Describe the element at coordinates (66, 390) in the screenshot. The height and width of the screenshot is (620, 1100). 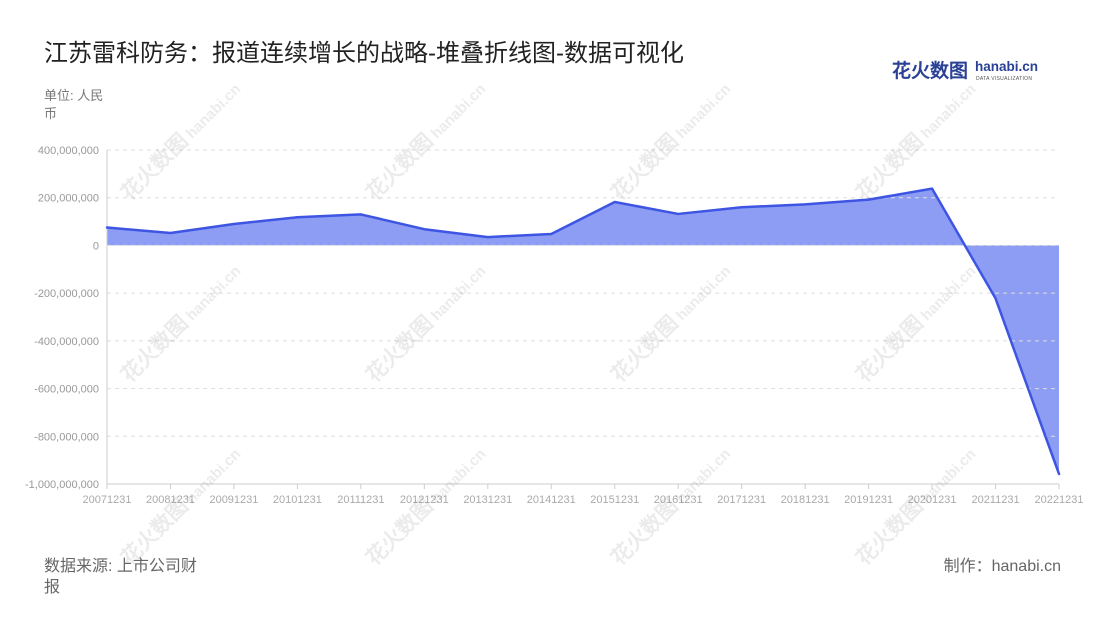
I see `y-tick-label: -600,000,000` at that location.